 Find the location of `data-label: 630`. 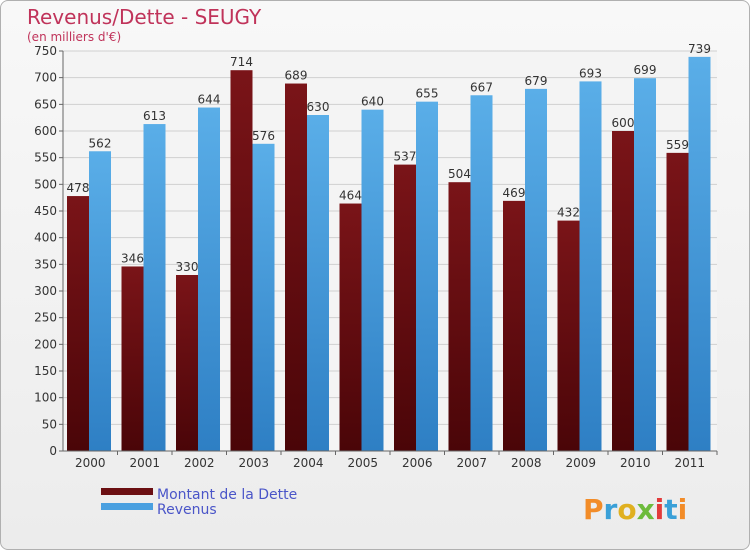

data-label: 630 is located at coordinates (318, 107).